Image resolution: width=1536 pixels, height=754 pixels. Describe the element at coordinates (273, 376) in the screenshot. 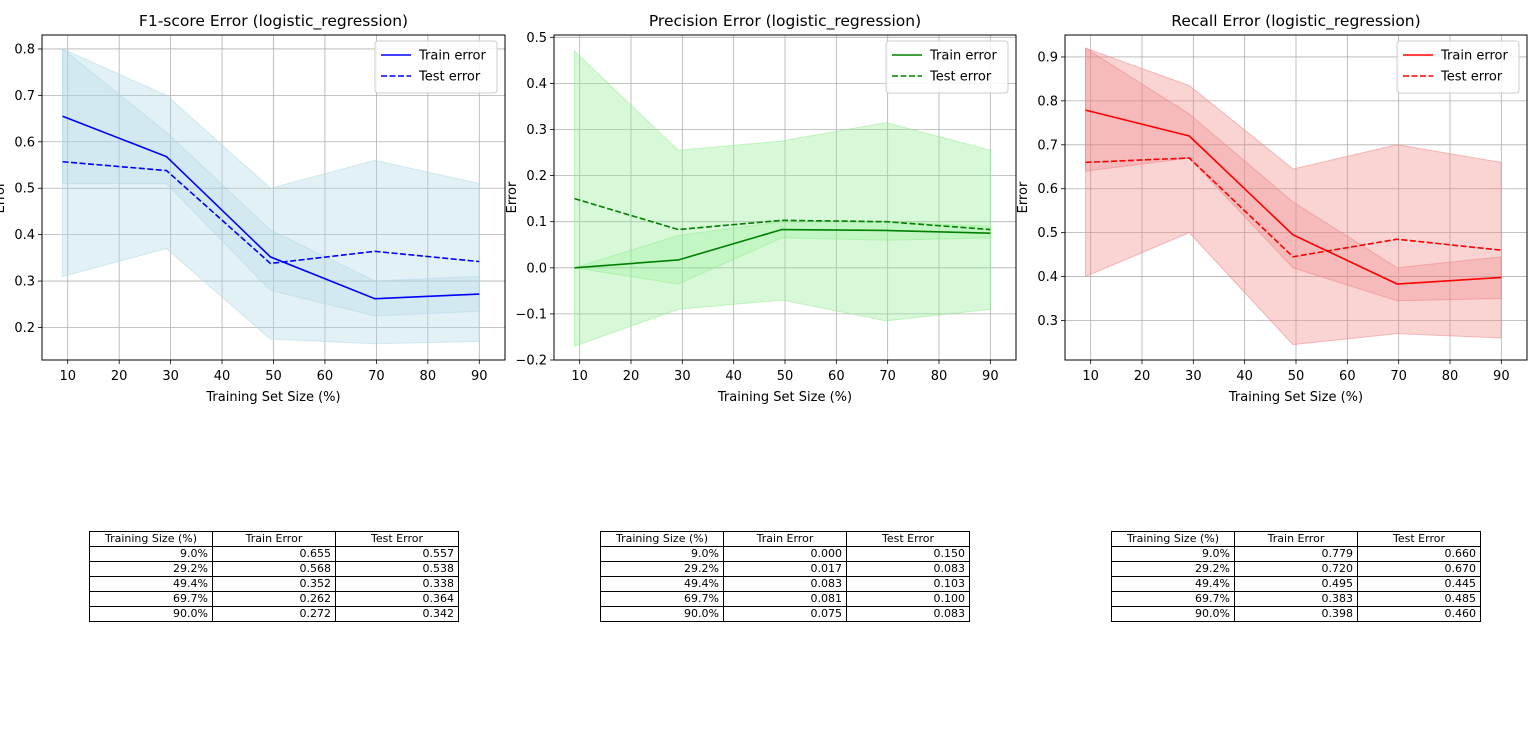

I see `x-tick-label: 50` at that location.